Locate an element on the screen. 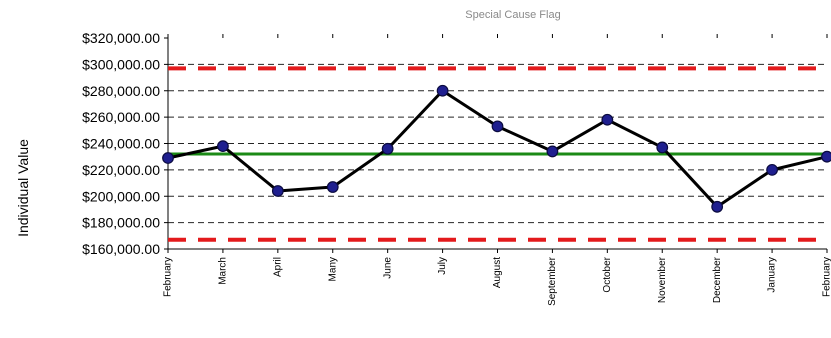 The width and height of the screenshot is (831, 338). x-tick-label: March is located at coordinates (223, 271).